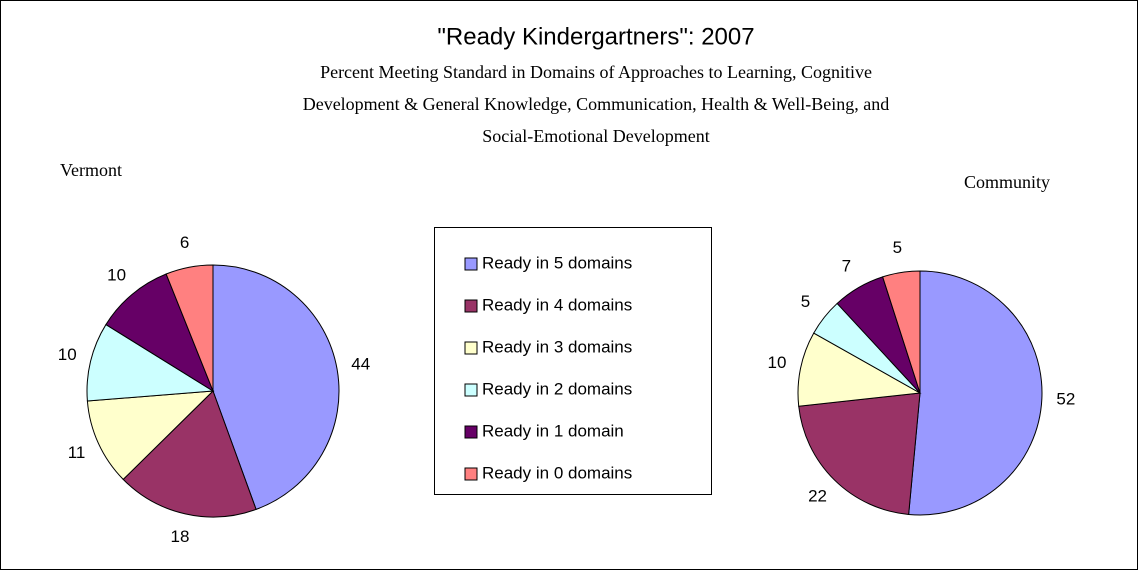 The height and width of the screenshot is (571, 1139). What do you see at coordinates (595, 36) in the screenshot?
I see `chart-title: "Ready Kindergartners": 2007` at bounding box center [595, 36].